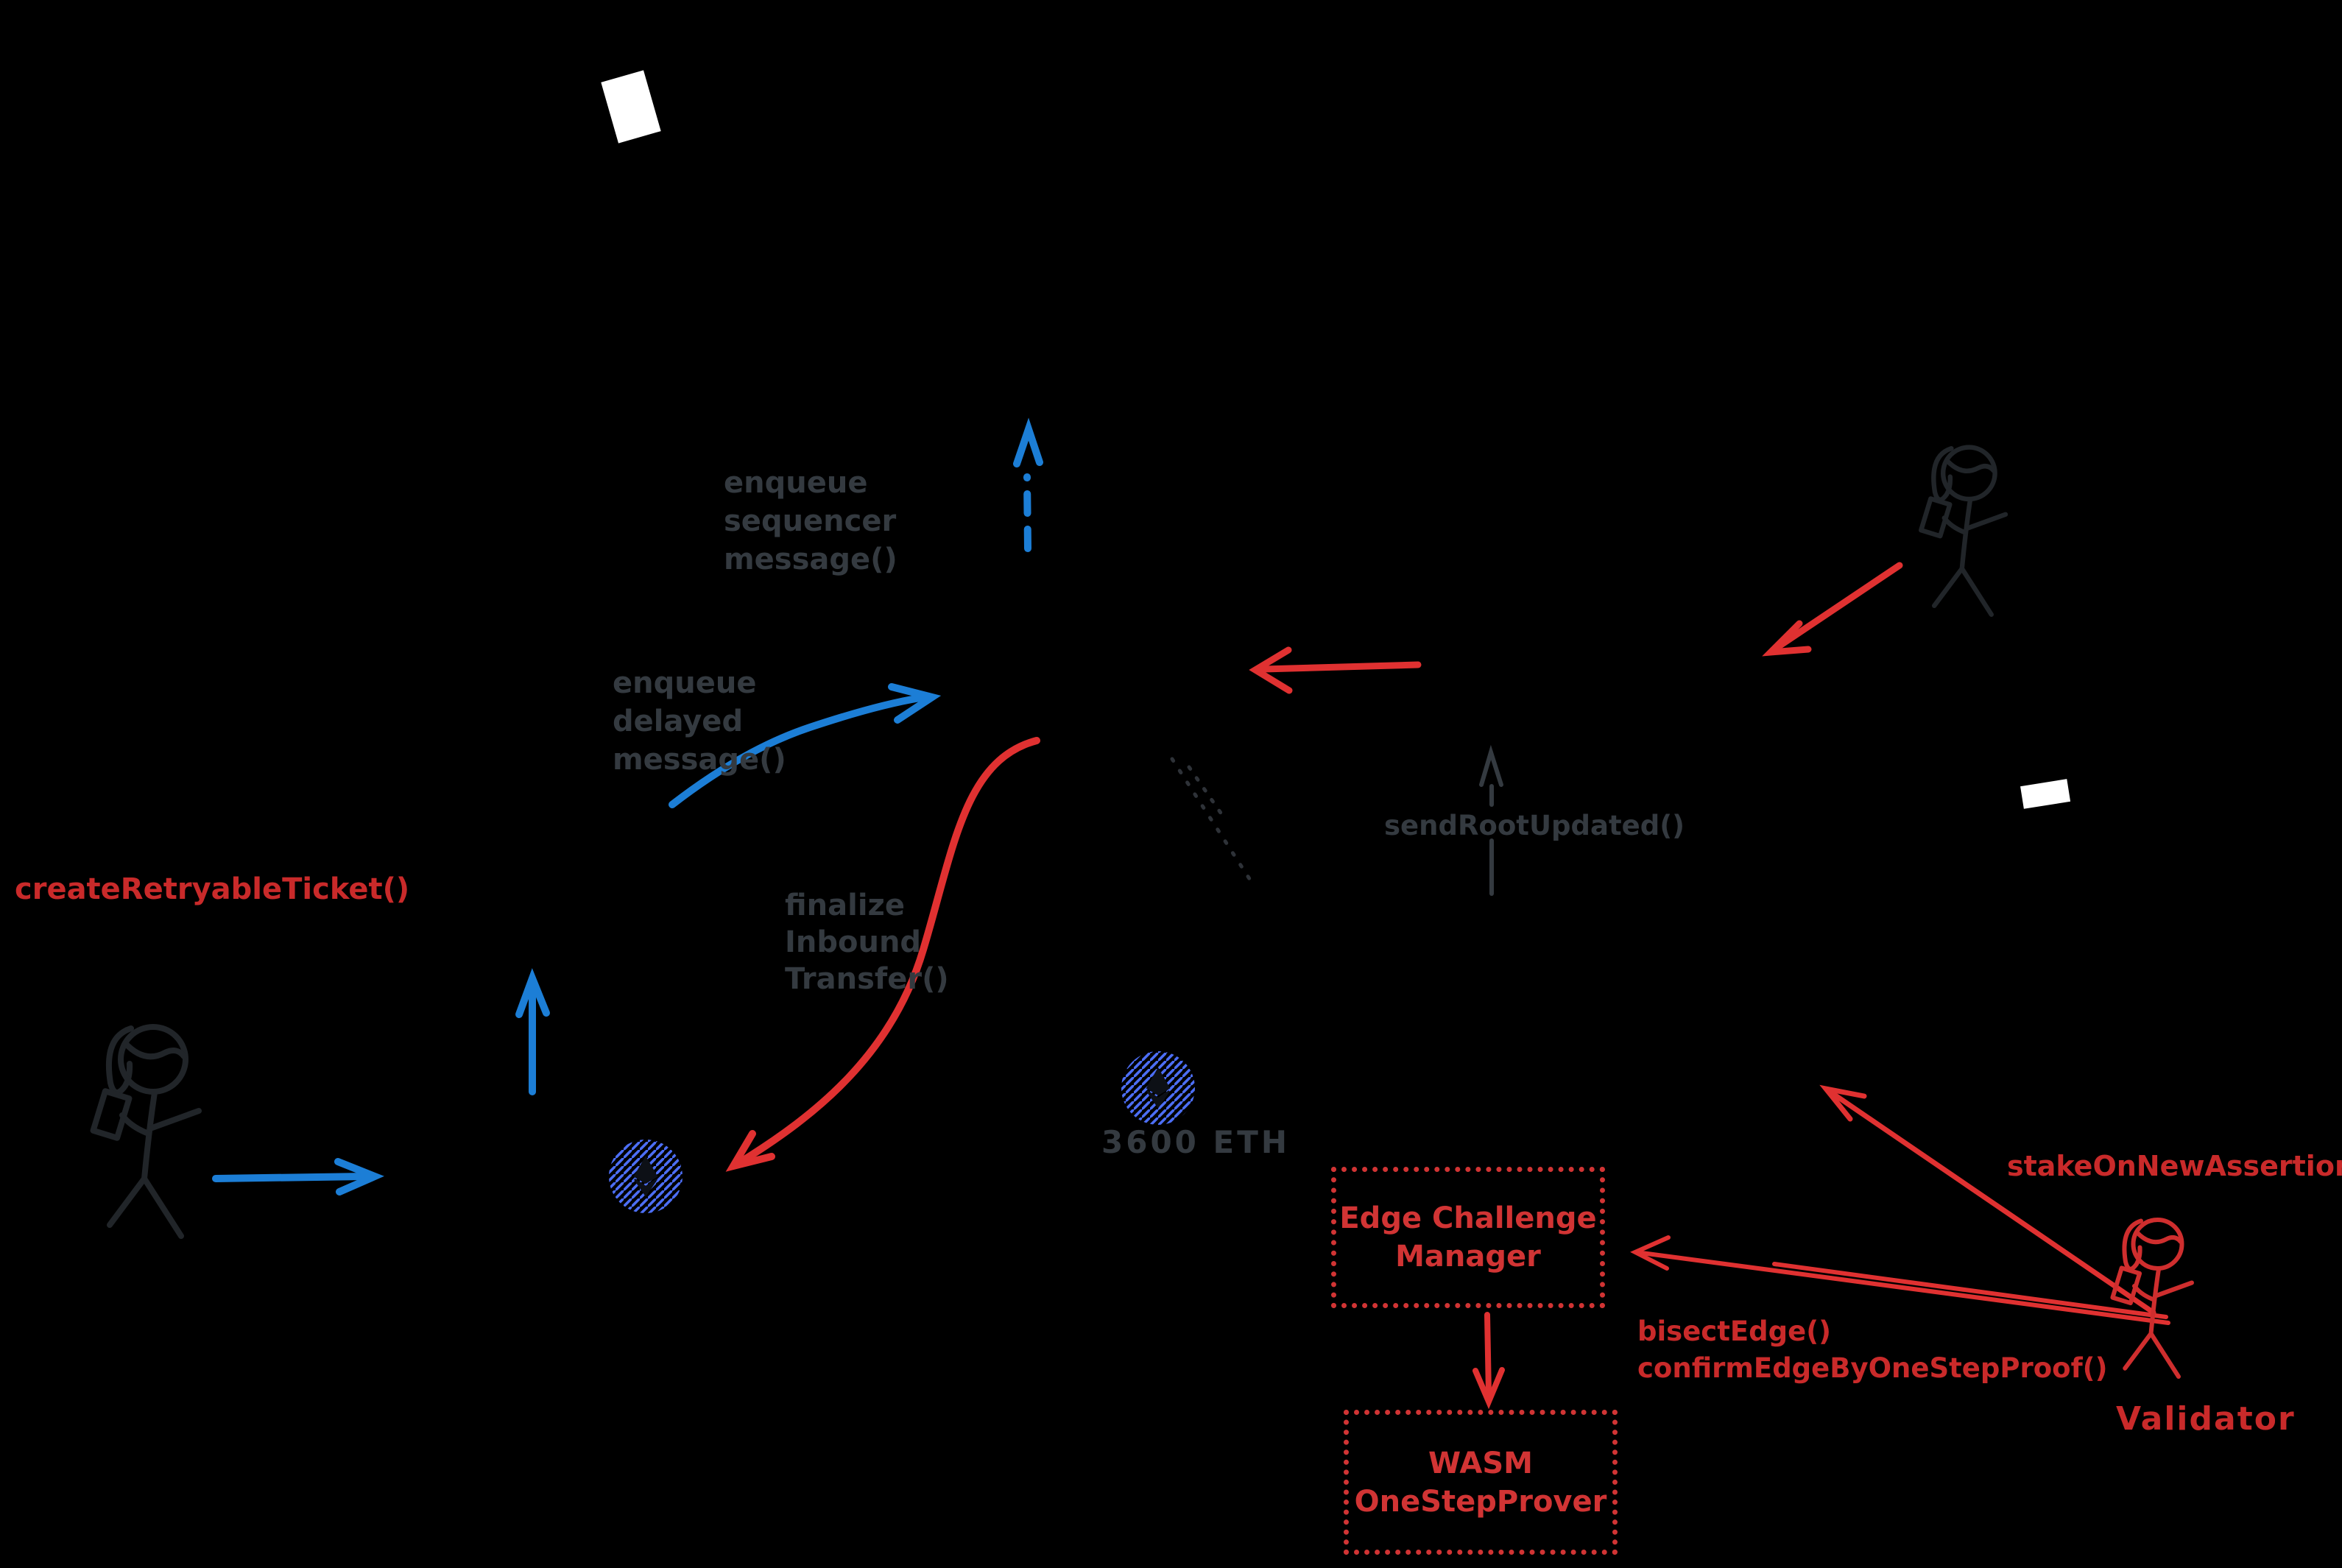 Image resolution: width=2342 pixels, height=1568 pixels. What do you see at coordinates (1481, 1482) in the screenshot?
I see `wasm-one-step-prover-box: WASM OneStepProver` at bounding box center [1481, 1482].